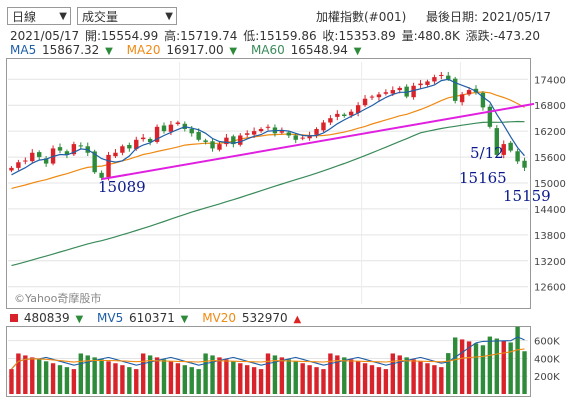 The width and height of the screenshot is (567, 404). What do you see at coordinates (550, 210) in the screenshot?
I see `price-tick-label: 14400` at bounding box center [550, 210].